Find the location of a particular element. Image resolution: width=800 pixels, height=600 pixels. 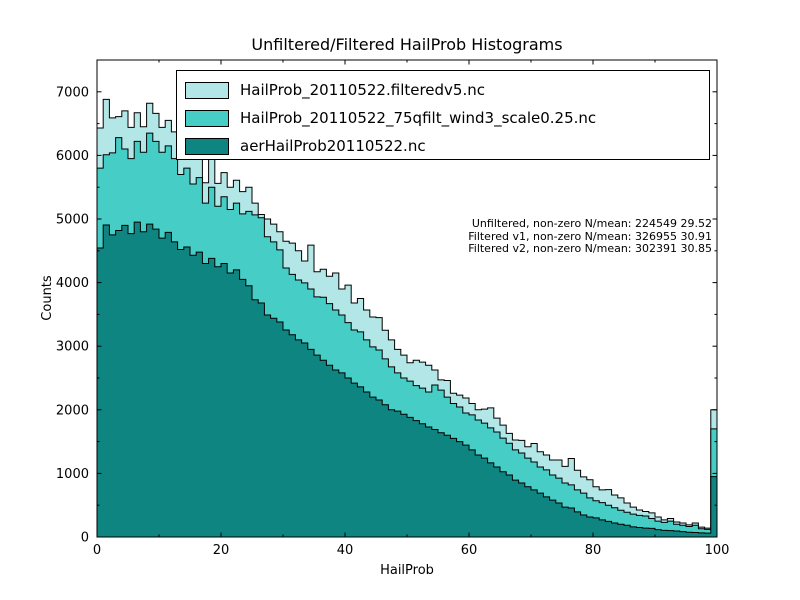

x-axis-label: HailProb is located at coordinates (407, 570).